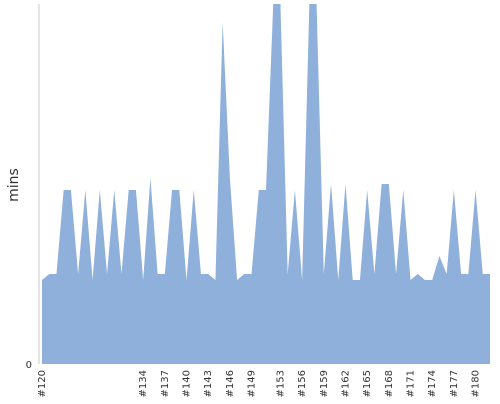 The width and height of the screenshot is (500, 404). I want to click on x-tick-label: #165, so click(367, 383).